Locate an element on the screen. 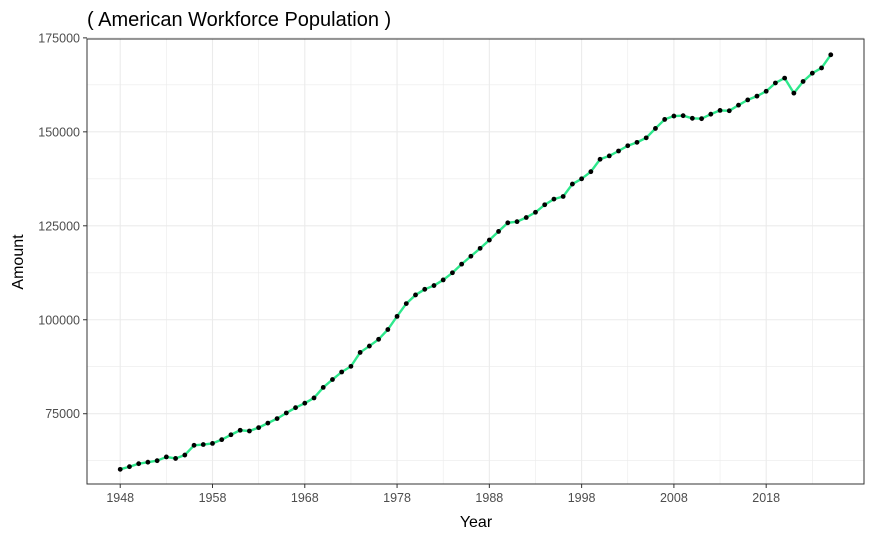  x-tick-label: 1958 is located at coordinates (213, 498).